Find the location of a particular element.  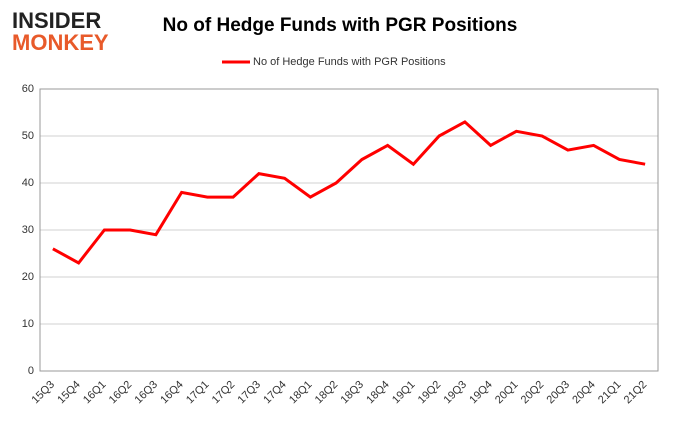

x-tick-label: 16Q1 is located at coordinates (95, 393).